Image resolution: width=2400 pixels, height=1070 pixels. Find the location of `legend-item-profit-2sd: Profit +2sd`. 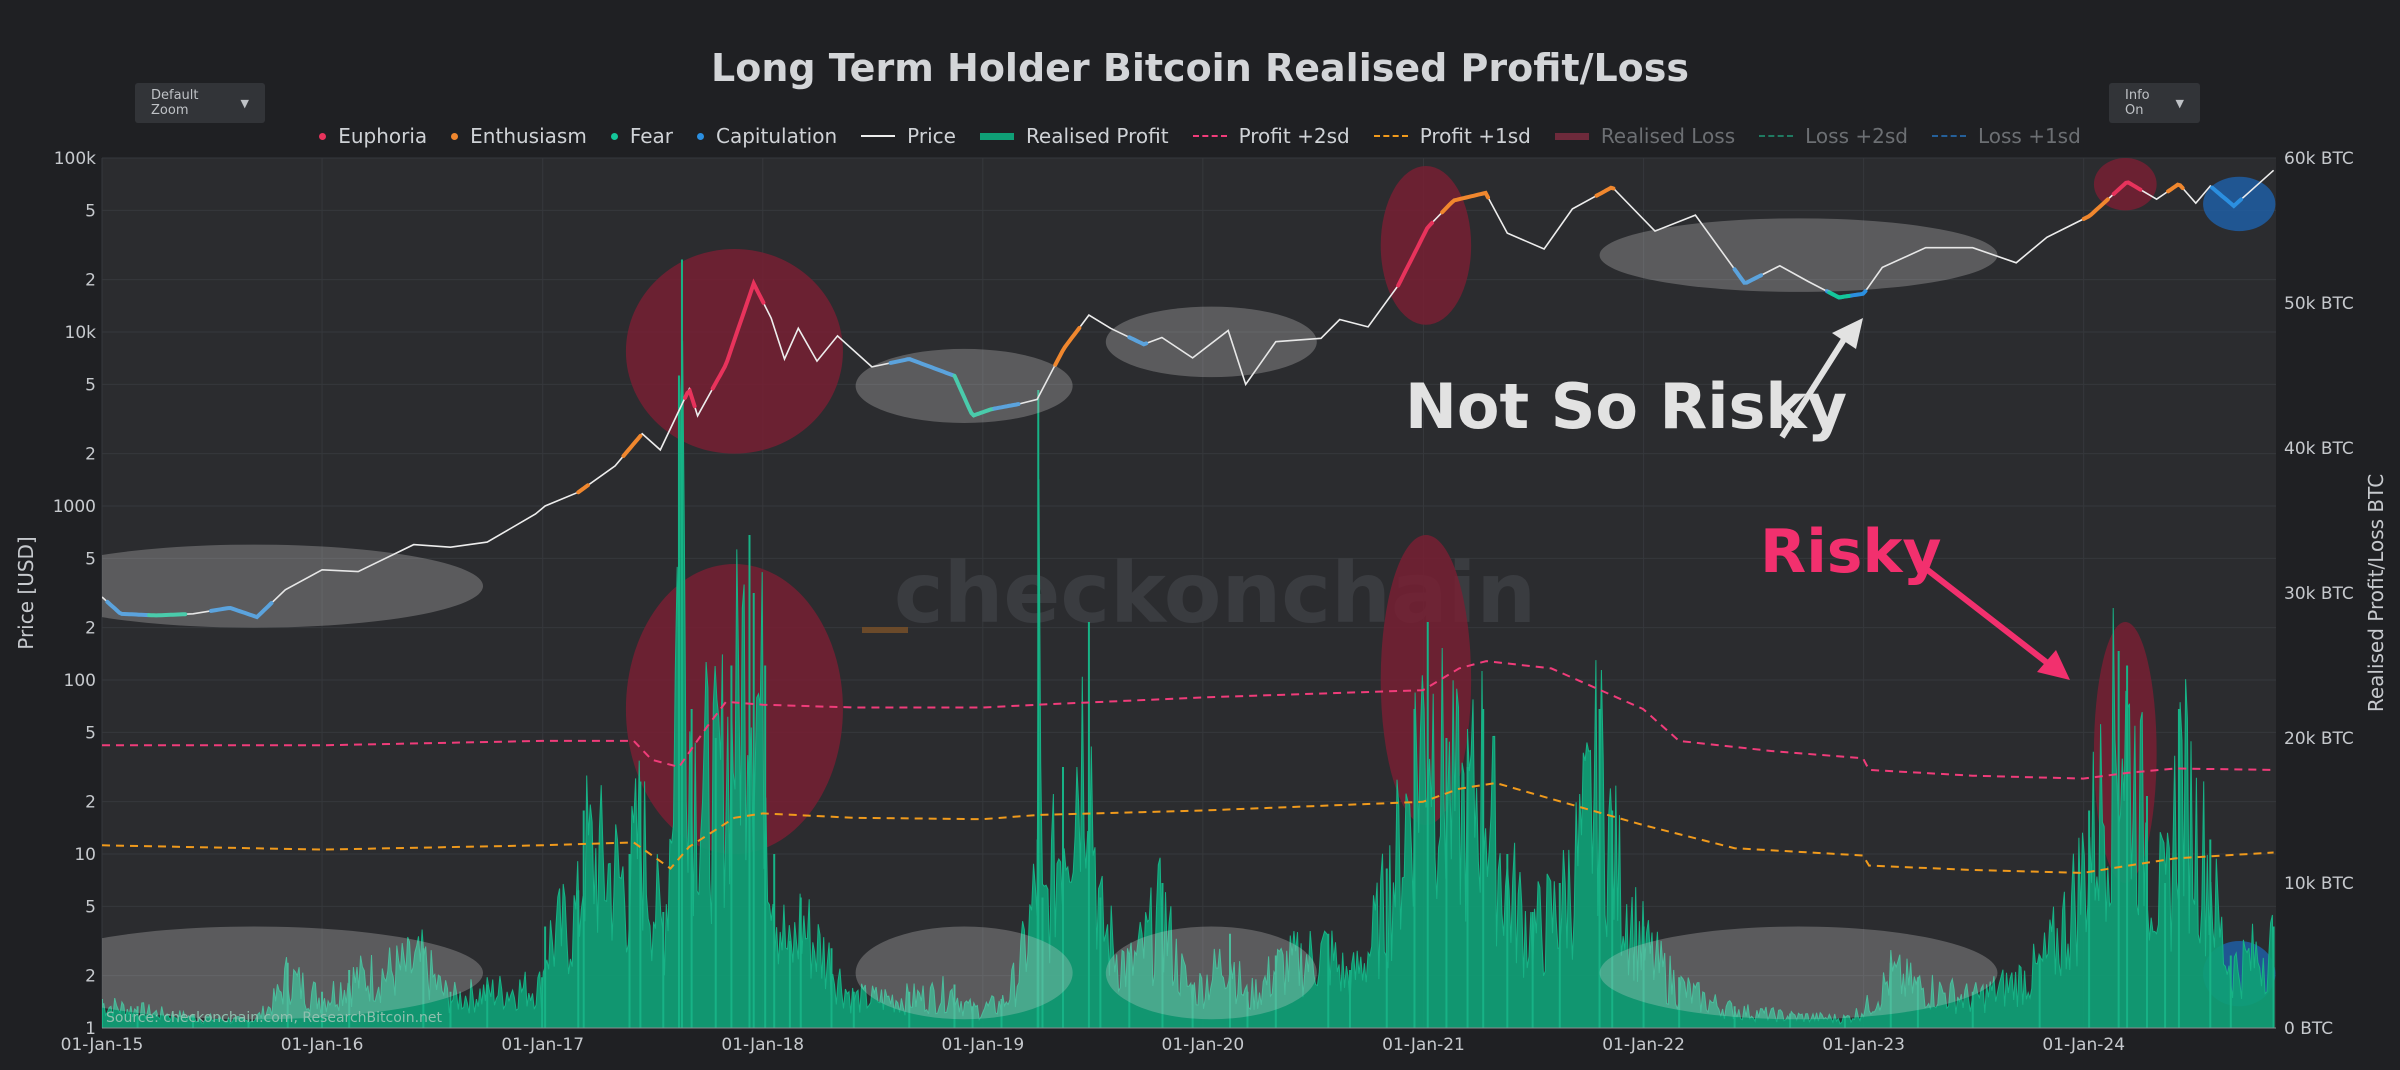

legend-item-profit-2sd: Profit +2sd is located at coordinates (1271, 136).